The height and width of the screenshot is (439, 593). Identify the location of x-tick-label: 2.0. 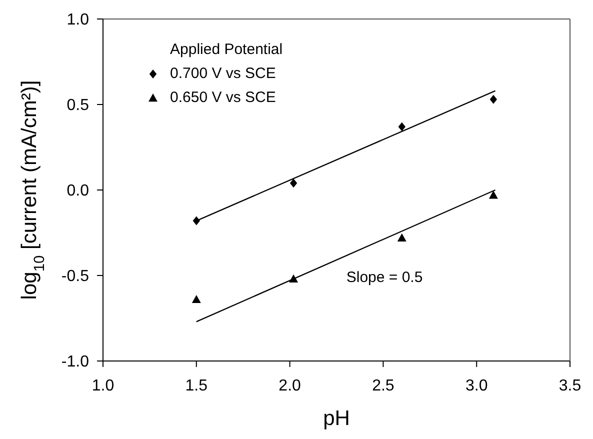
(290, 385).